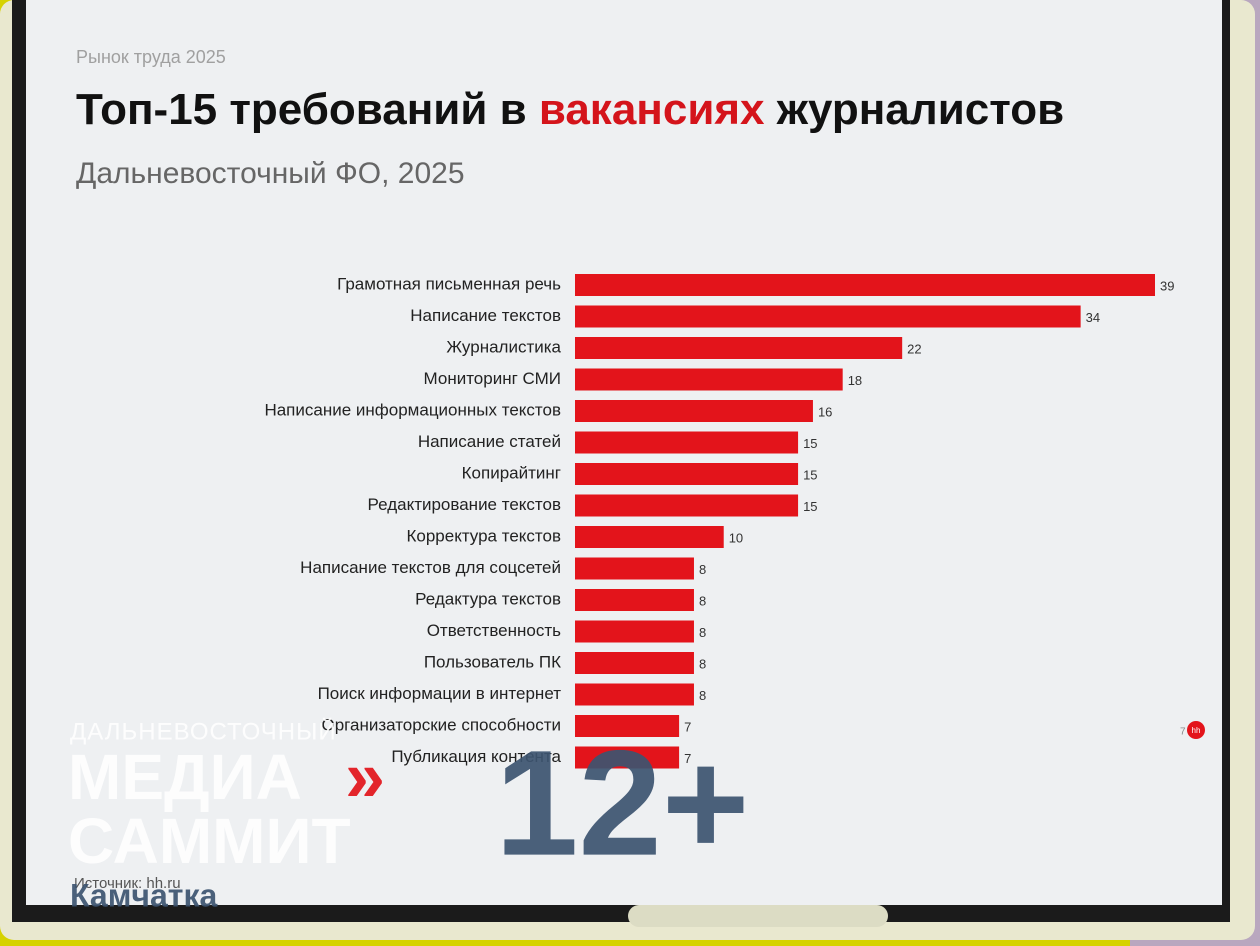 The width and height of the screenshot is (1260, 946). I want to click on monitor-handle, so click(758, 916).